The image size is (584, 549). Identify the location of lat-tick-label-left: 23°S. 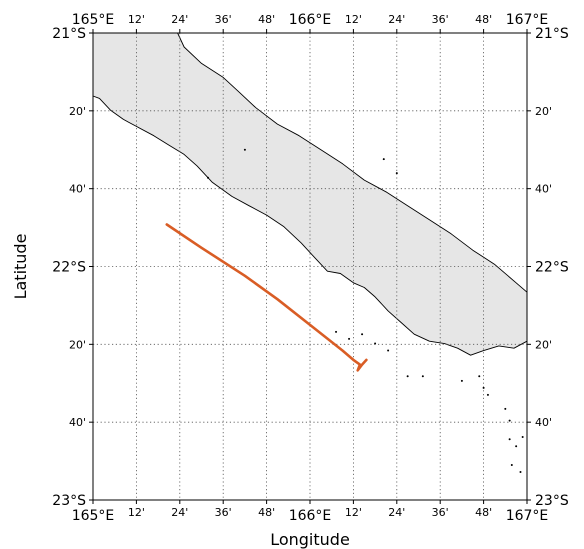
(69, 501).